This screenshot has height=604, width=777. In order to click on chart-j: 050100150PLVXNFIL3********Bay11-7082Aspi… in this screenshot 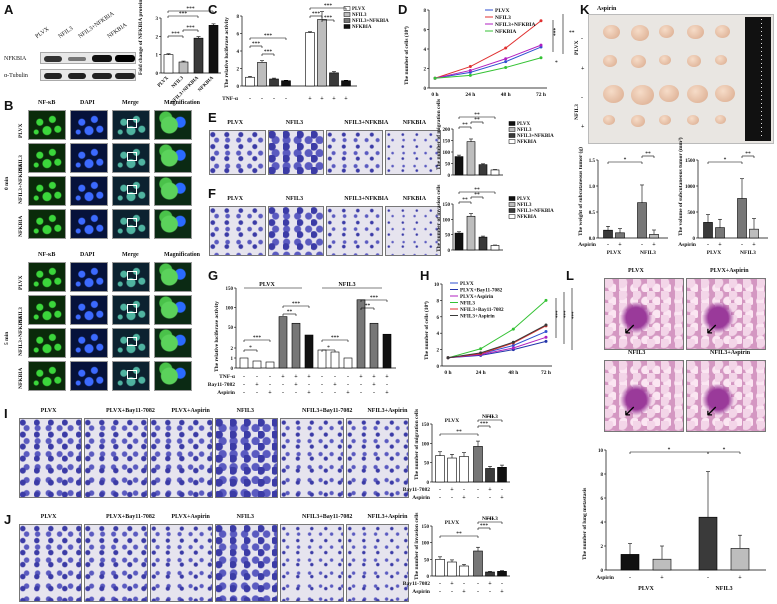, I will do `click(456, 555)`.